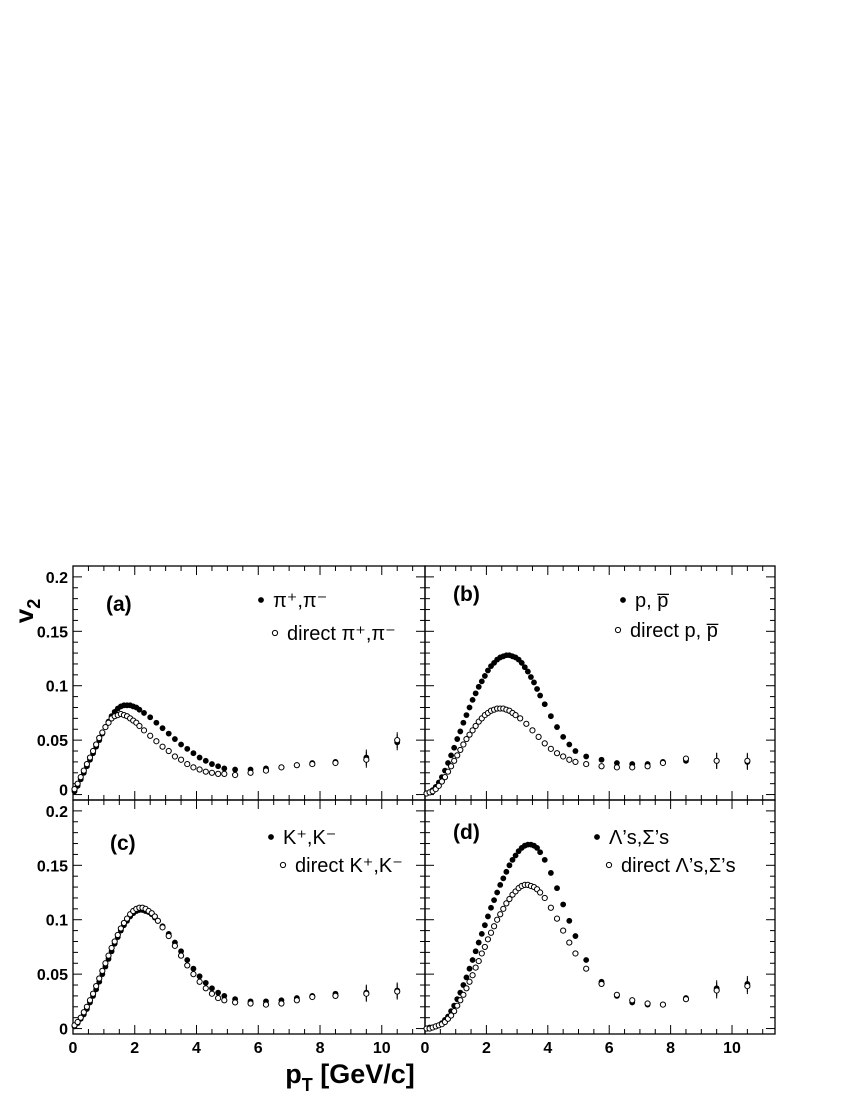  Describe the element at coordinates (119, 604) in the screenshot. I see `panel-label: (a)` at that location.